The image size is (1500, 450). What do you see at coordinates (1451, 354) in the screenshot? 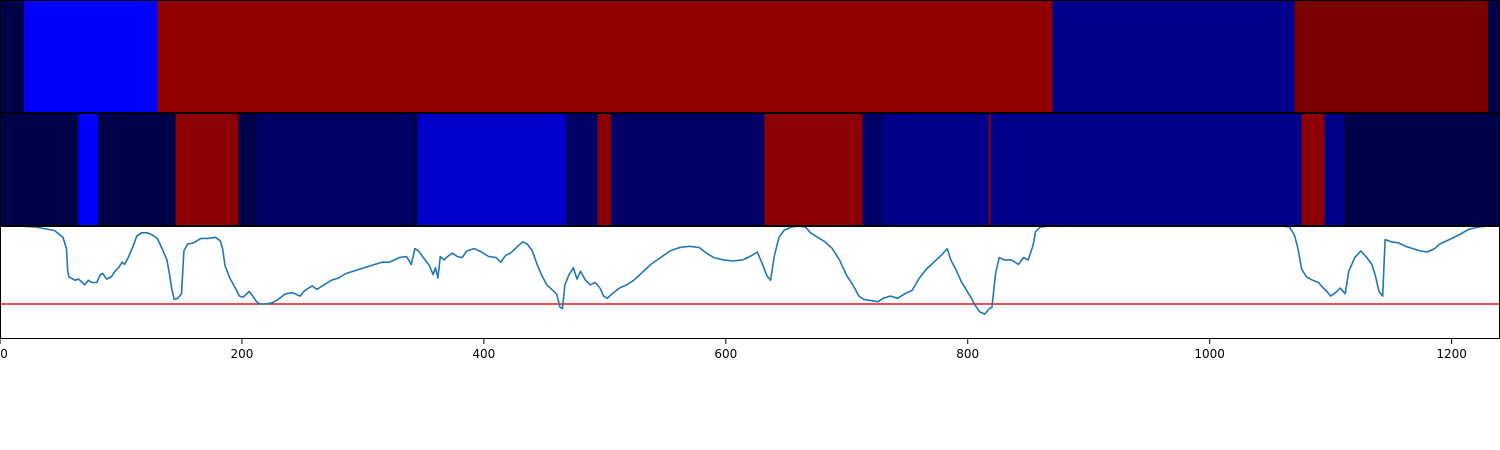
I see `x-tick-label: 1200` at bounding box center [1451, 354].